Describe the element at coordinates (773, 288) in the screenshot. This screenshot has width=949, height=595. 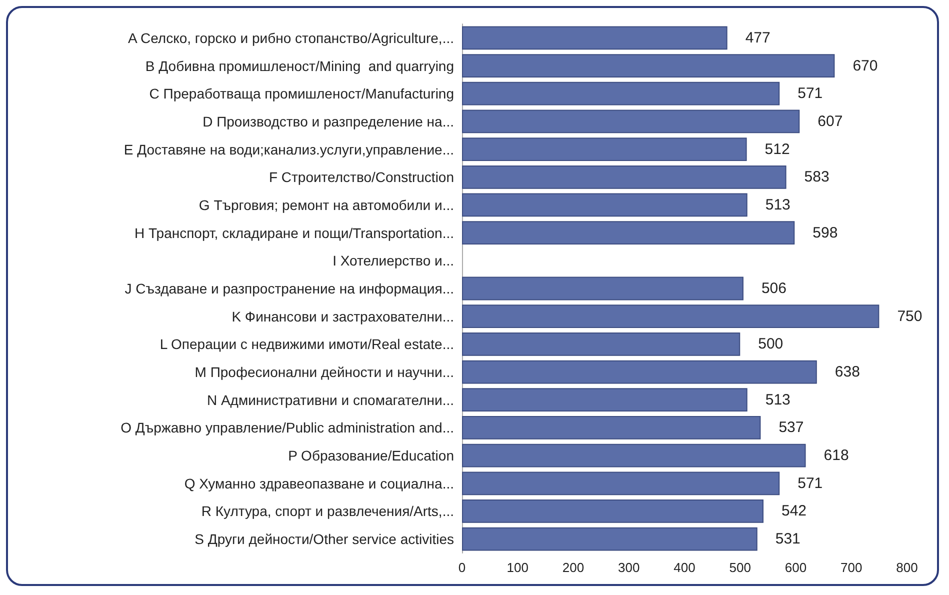
I see `data-label: 506` at that location.